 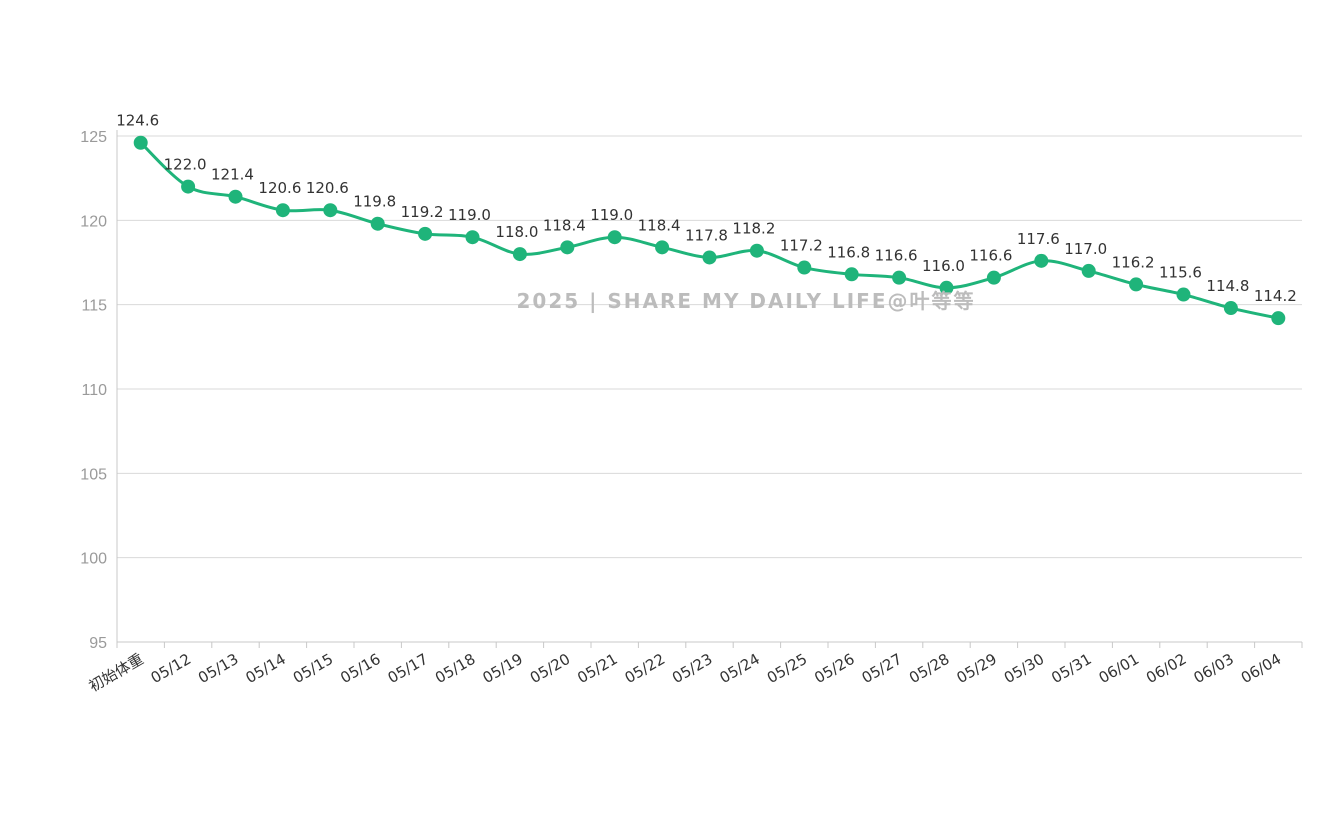 What do you see at coordinates (739, 668) in the screenshot?
I see `x-tick-label: 05/24` at bounding box center [739, 668].